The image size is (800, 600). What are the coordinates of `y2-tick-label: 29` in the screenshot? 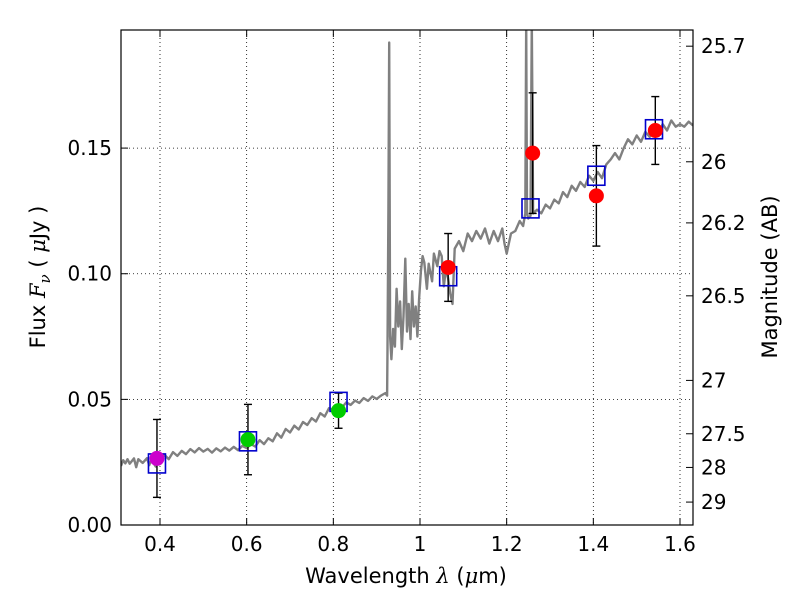 It's located at (713, 502).